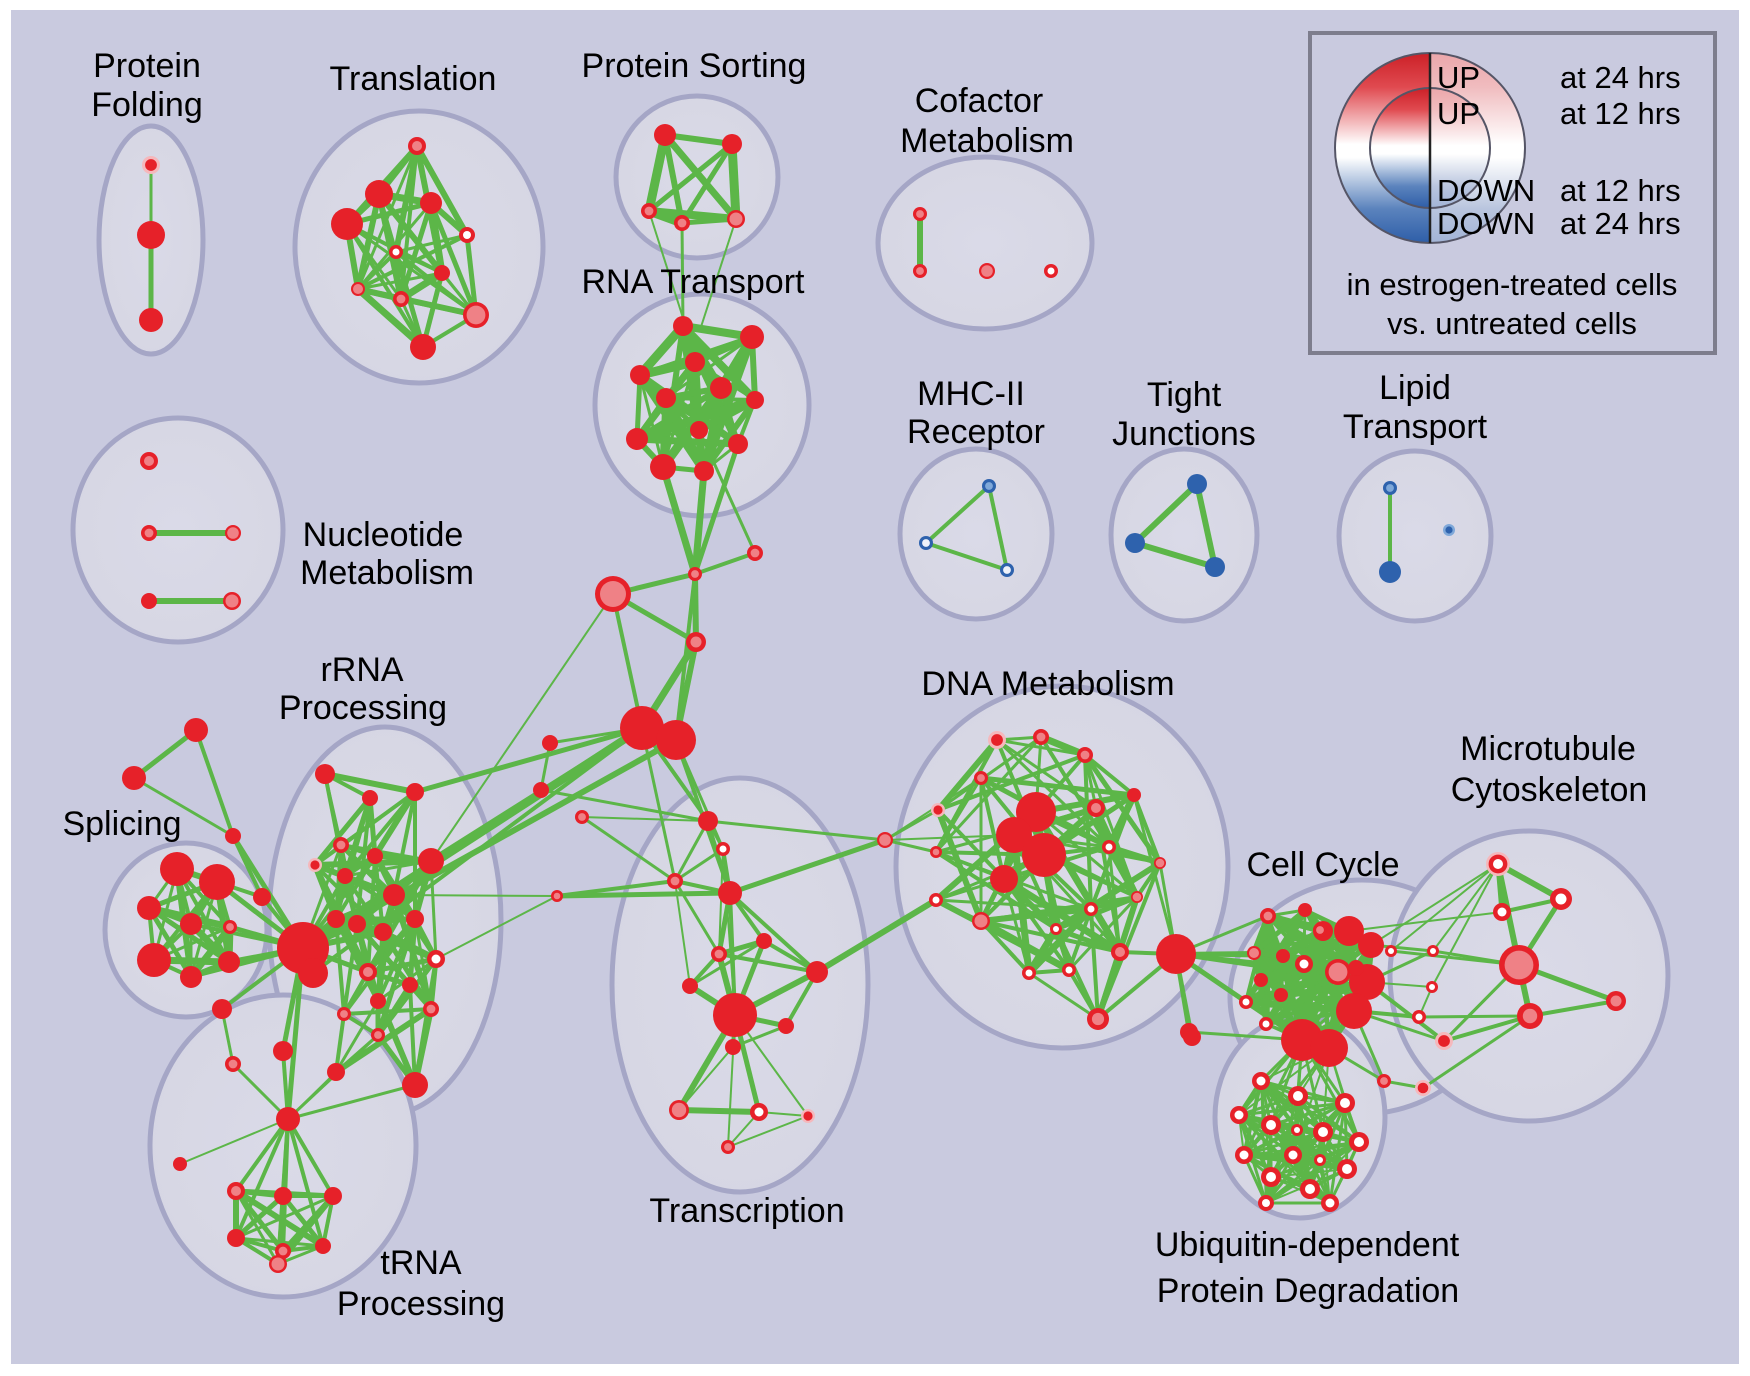  Describe the element at coordinates (971, 394) in the screenshot. I see `svg-text: MHC-II` at that location.